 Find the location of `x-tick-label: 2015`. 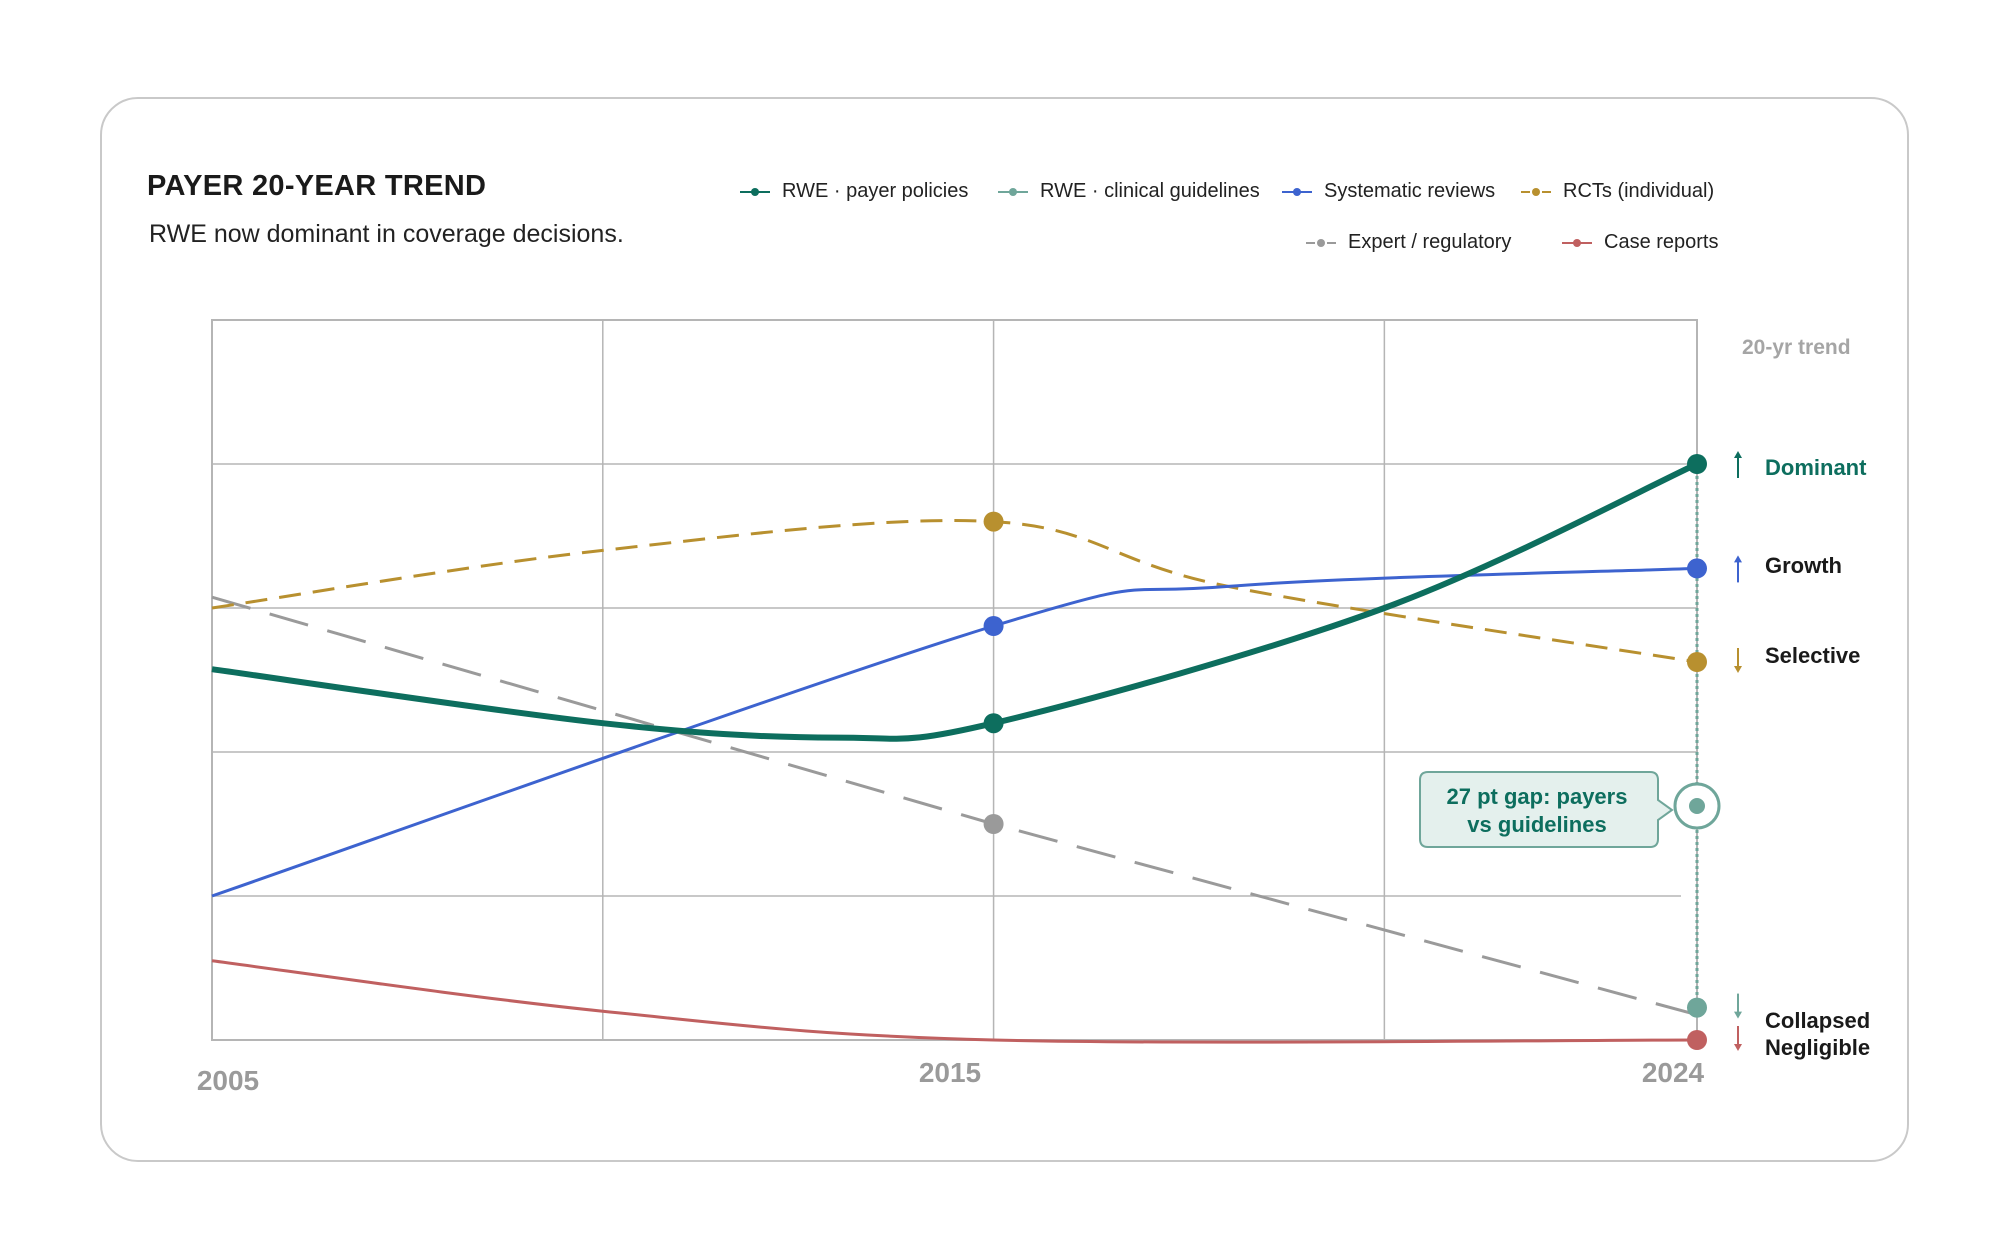

x-tick-label: 2015 is located at coordinates (950, 1072).